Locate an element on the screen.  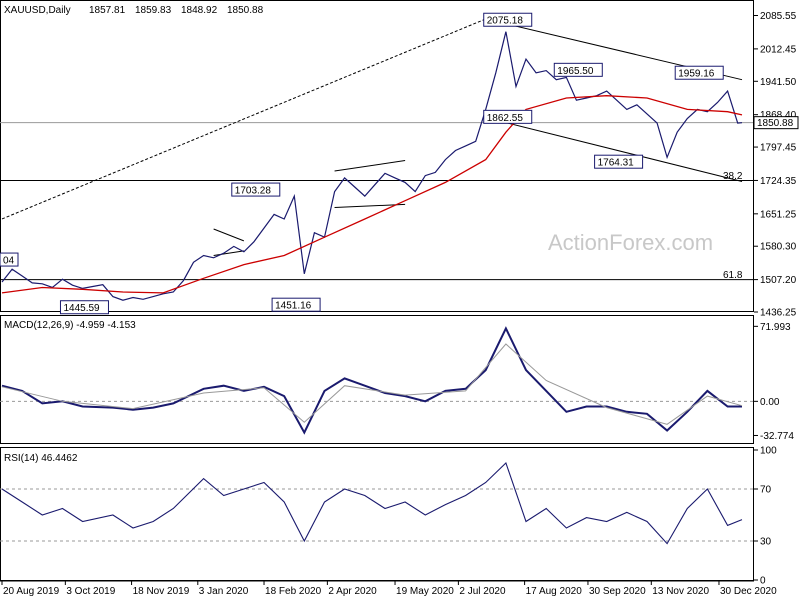
watermark: ActionForex.com is located at coordinates (630, 242).